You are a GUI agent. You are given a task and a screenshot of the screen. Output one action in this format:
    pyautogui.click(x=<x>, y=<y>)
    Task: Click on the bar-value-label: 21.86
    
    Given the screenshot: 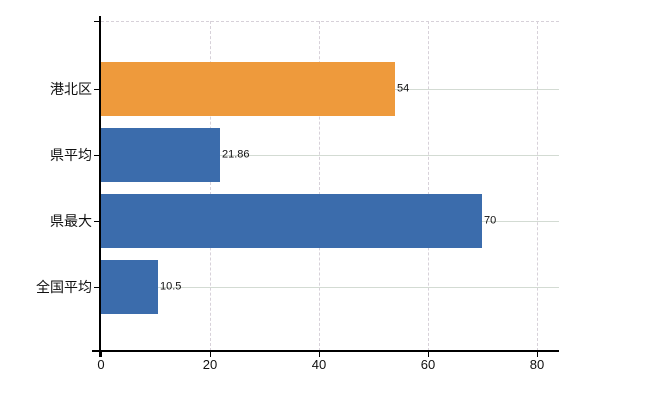 What is the action you would take?
    pyautogui.click(x=236, y=154)
    